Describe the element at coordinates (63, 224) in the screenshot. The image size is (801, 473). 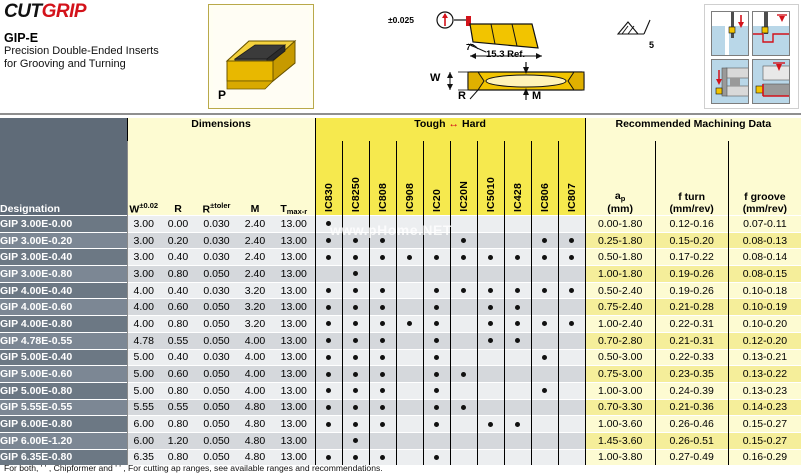
I see `cell-designation: GIP 3.00E-0.00` at that location.